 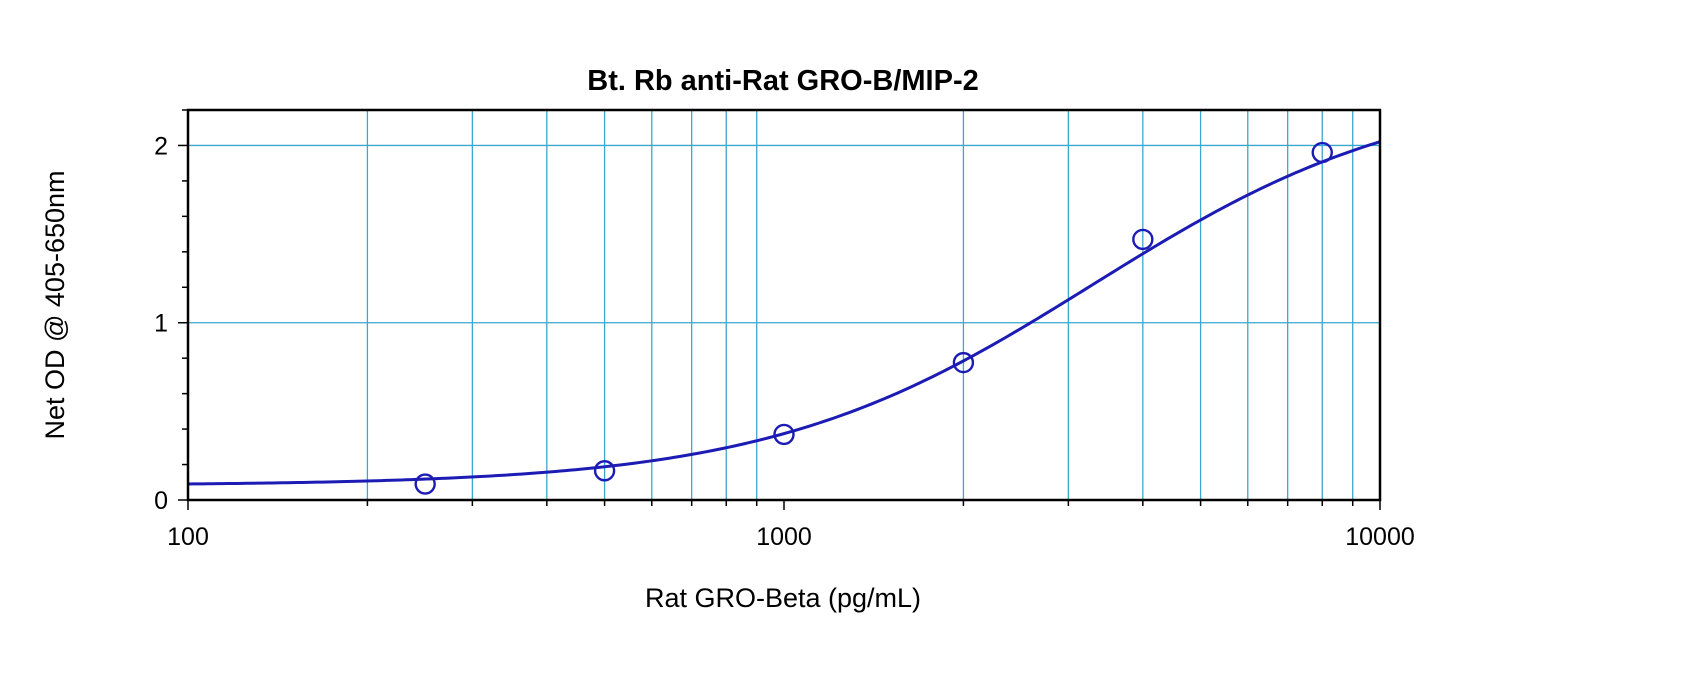 What do you see at coordinates (188, 537) in the screenshot?
I see `x-tick-label: 100` at bounding box center [188, 537].